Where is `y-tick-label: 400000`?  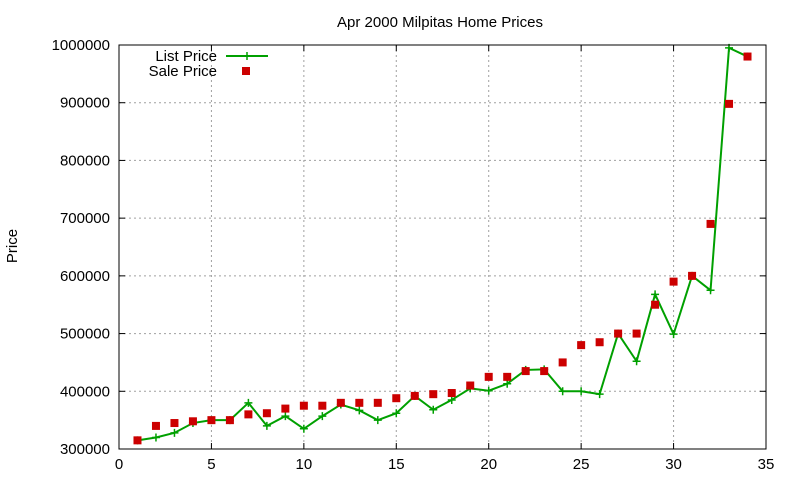 y-tick-label: 400000 is located at coordinates (85, 391).